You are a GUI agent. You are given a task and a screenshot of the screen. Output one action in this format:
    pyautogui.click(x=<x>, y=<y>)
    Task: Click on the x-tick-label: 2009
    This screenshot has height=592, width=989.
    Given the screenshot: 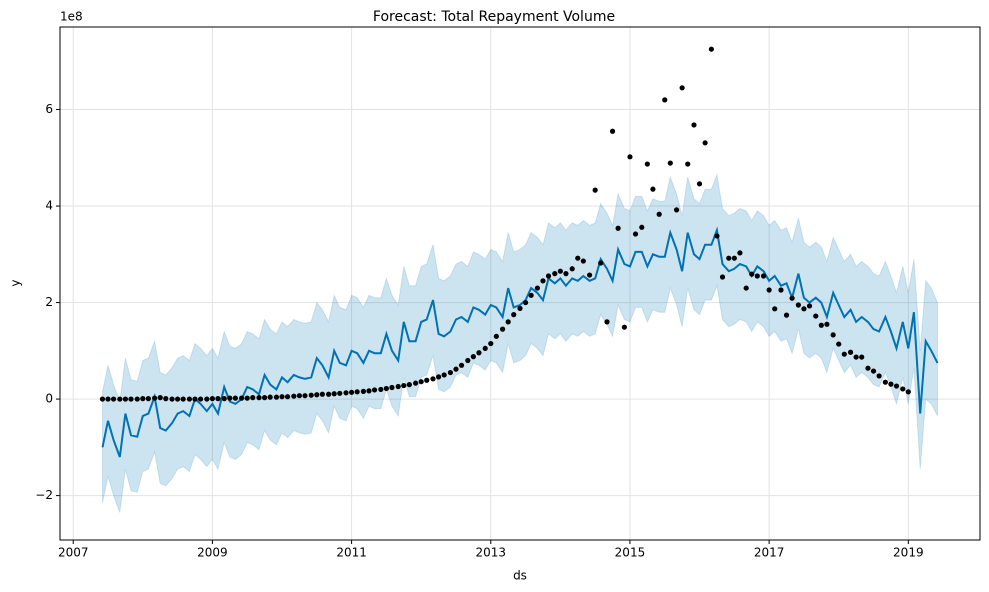 What is the action you would take?
    pyautogui.click(x=212, y=553)
    